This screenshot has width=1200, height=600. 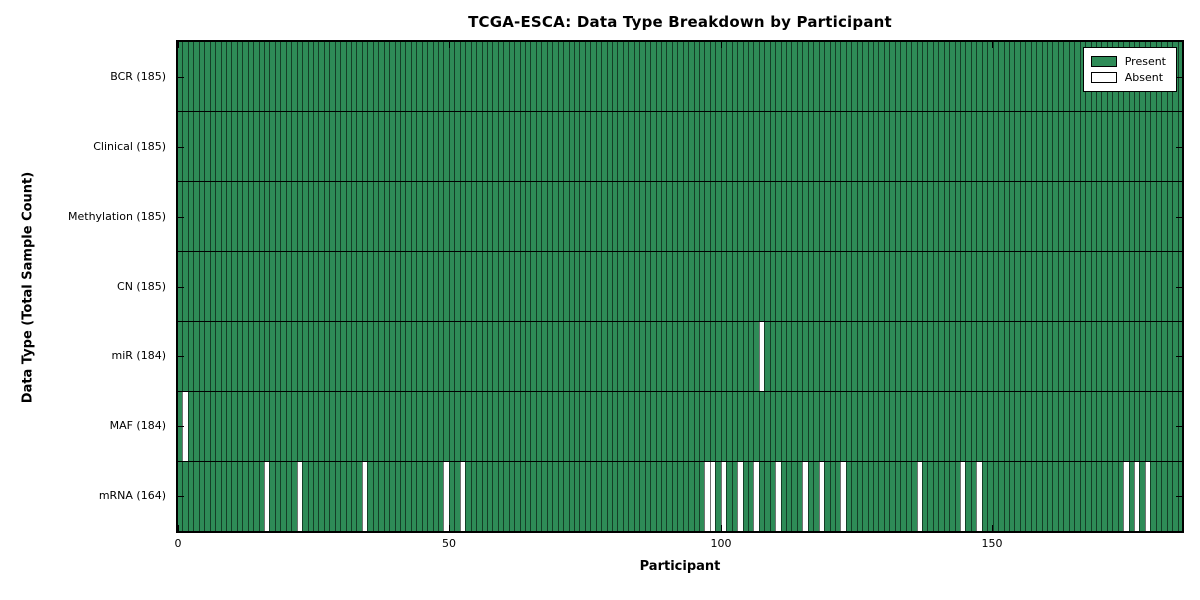 I want to click on matrix-row-Methylation, so click(x=680, y=217).